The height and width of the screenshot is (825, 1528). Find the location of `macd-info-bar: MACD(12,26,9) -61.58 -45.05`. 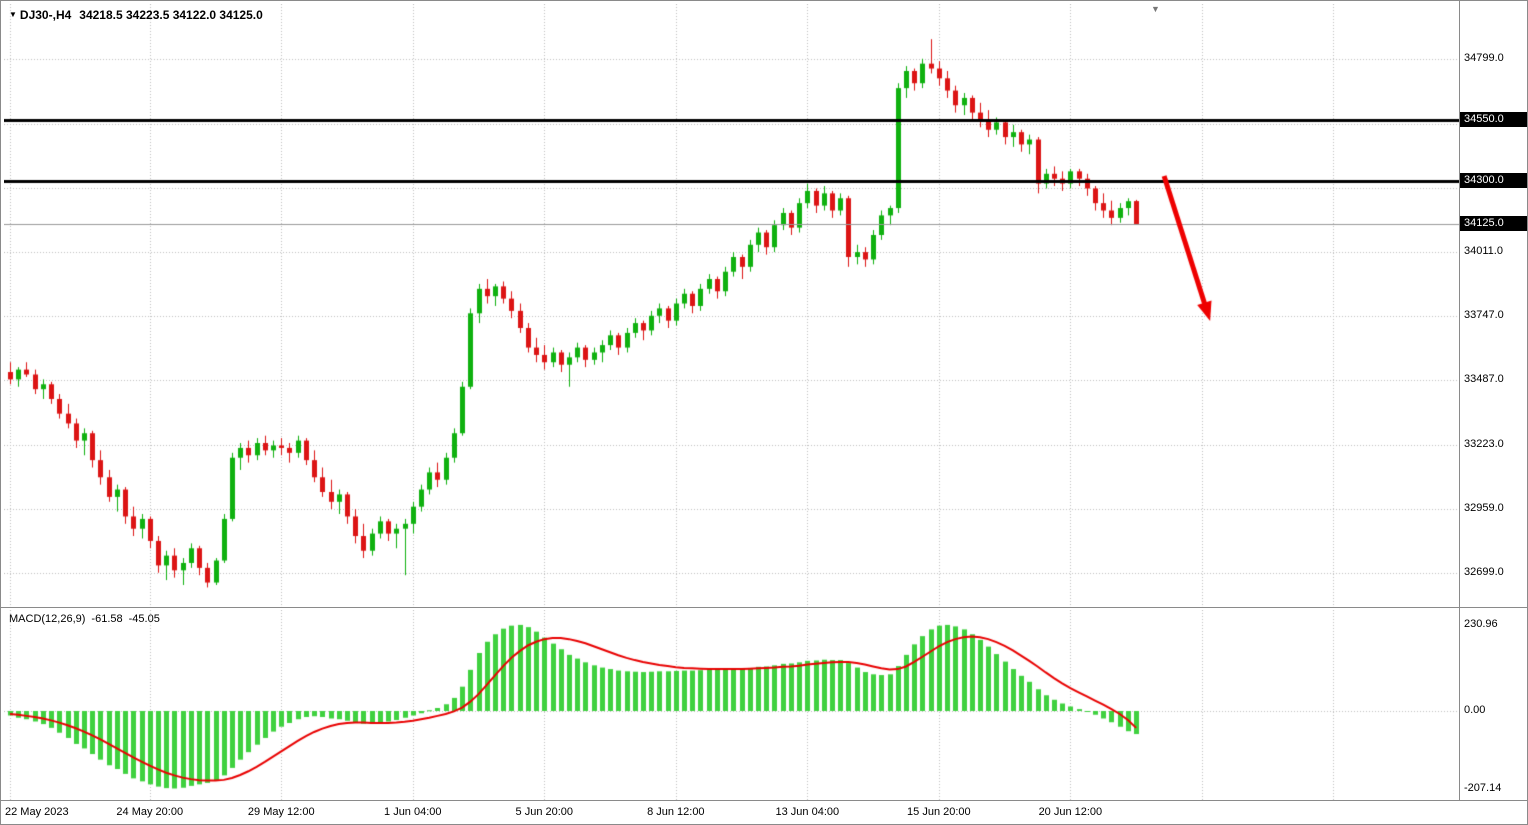

macd-info-bar: MACD(12,26,9) -61.58 -45.05 is located at coordinates (87, 619).